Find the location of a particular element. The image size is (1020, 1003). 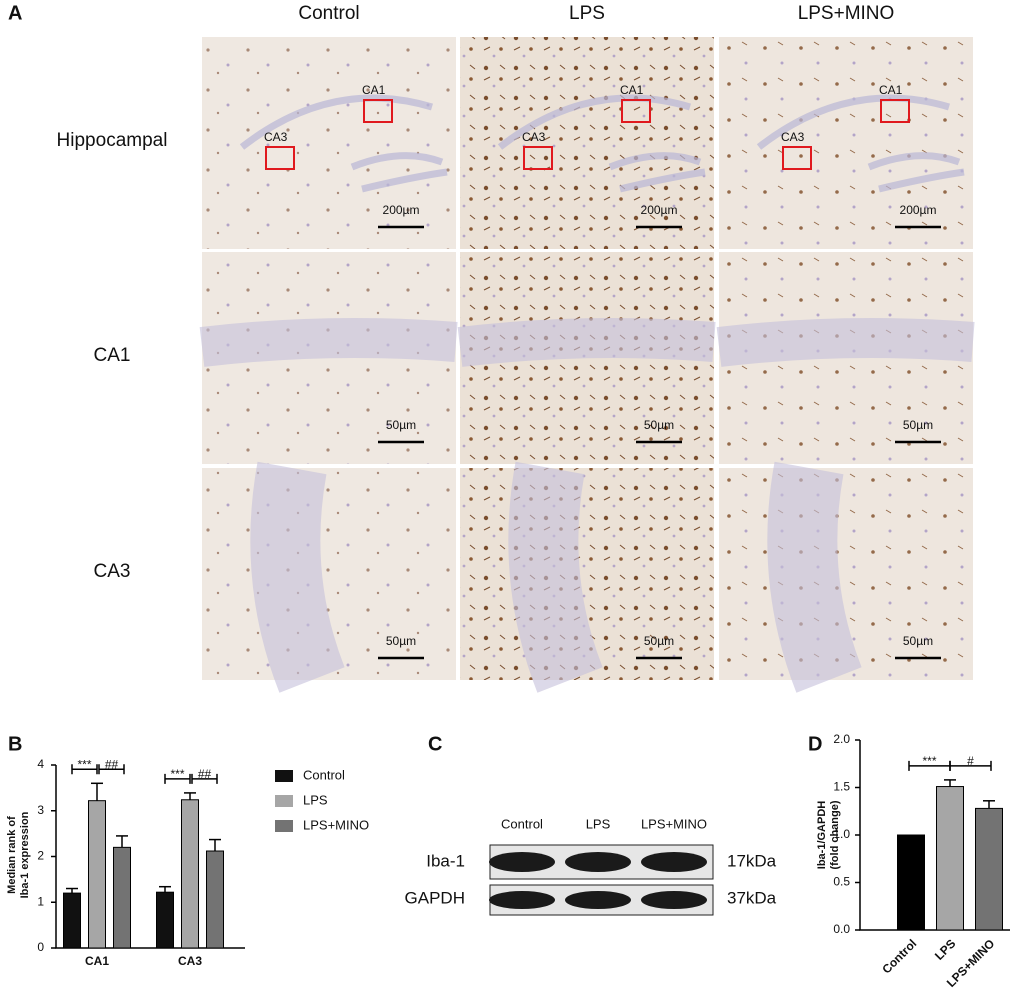

significance-label: # is located at coordinates (970, 761).